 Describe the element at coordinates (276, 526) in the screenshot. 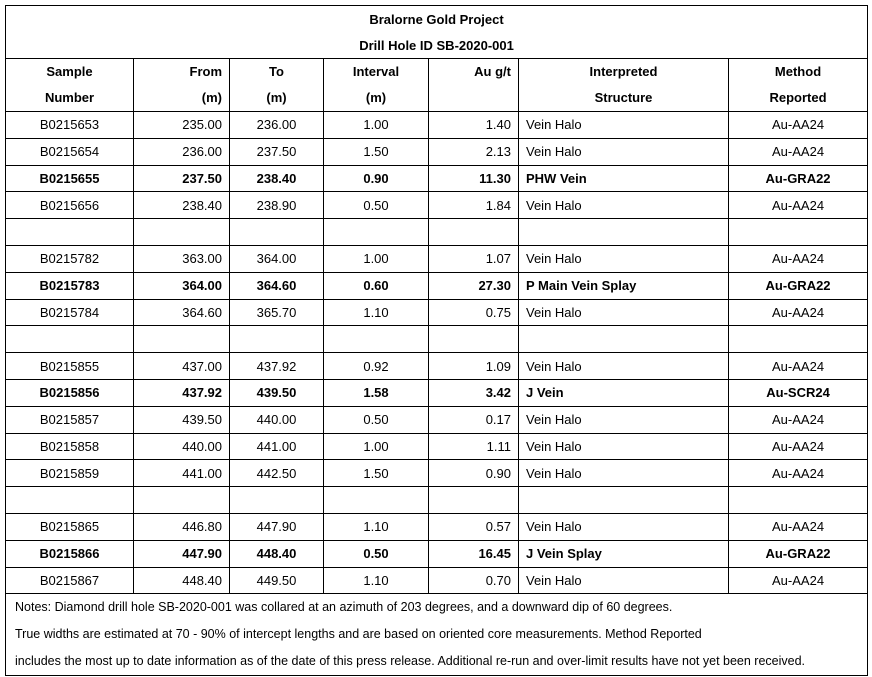

I see `cell-to: 447.90` at that location.